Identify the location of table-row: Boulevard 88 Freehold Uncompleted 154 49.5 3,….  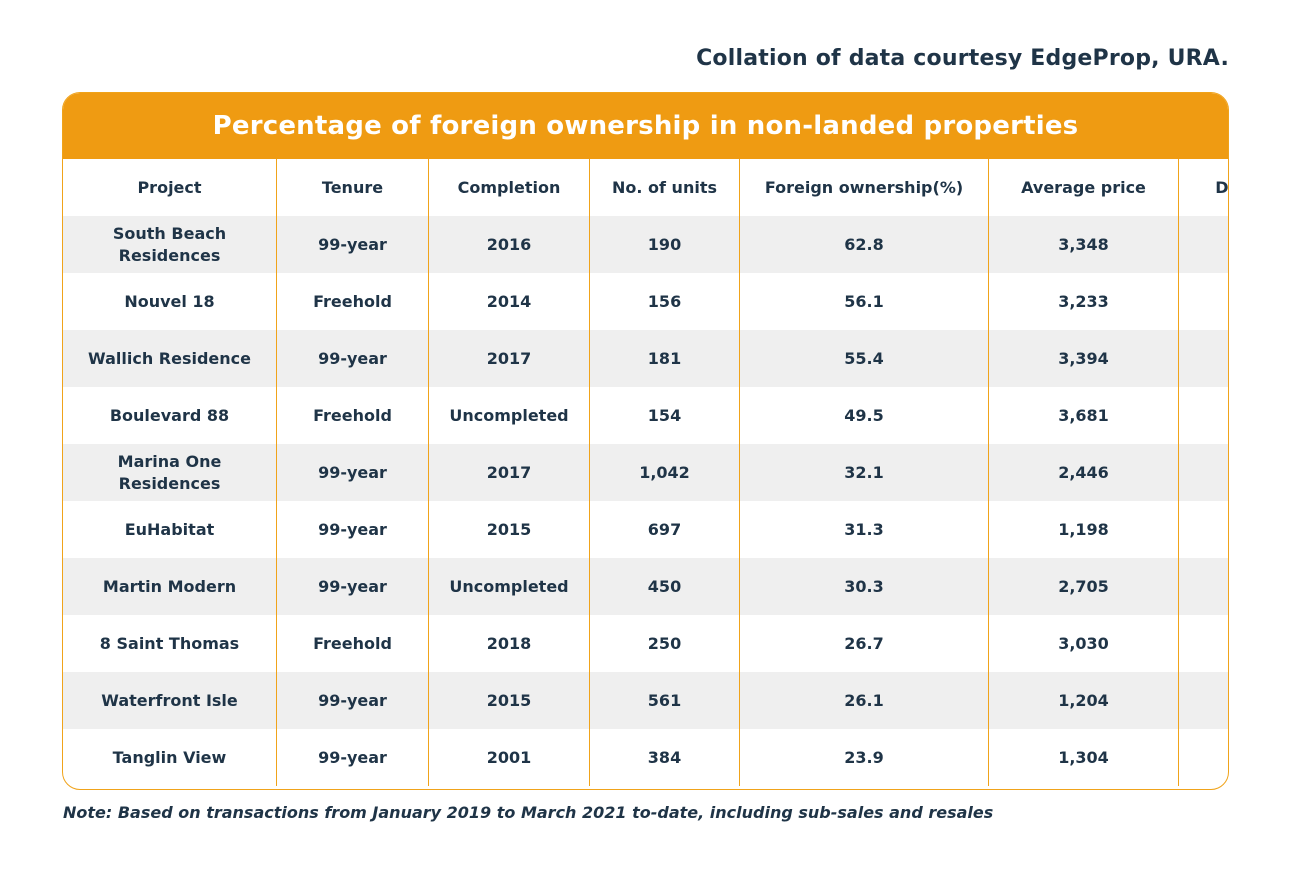
(646, 415).